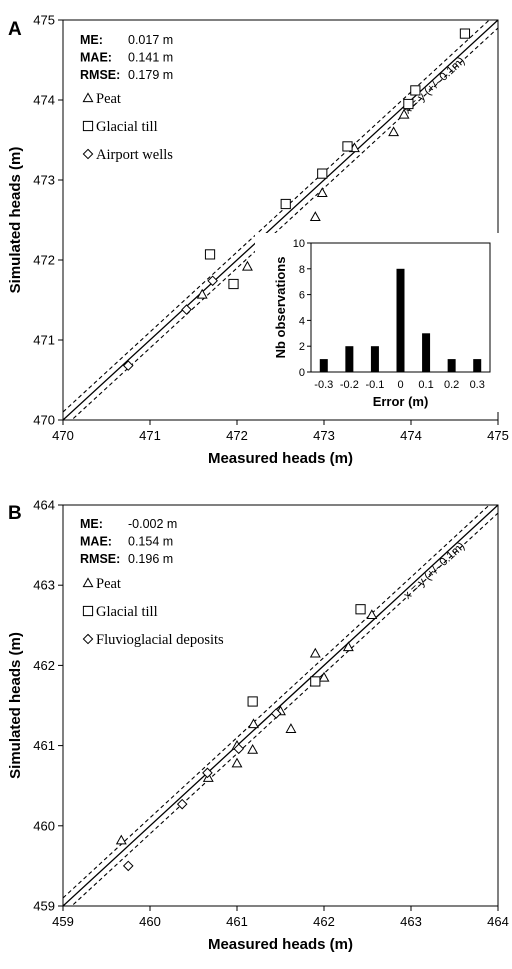 Image resolution: width=512 pixels, height=969 pixels. Describe the element at coordinates (498, 435) in the screenshot. I see `x-tick-label: 475` at that location.